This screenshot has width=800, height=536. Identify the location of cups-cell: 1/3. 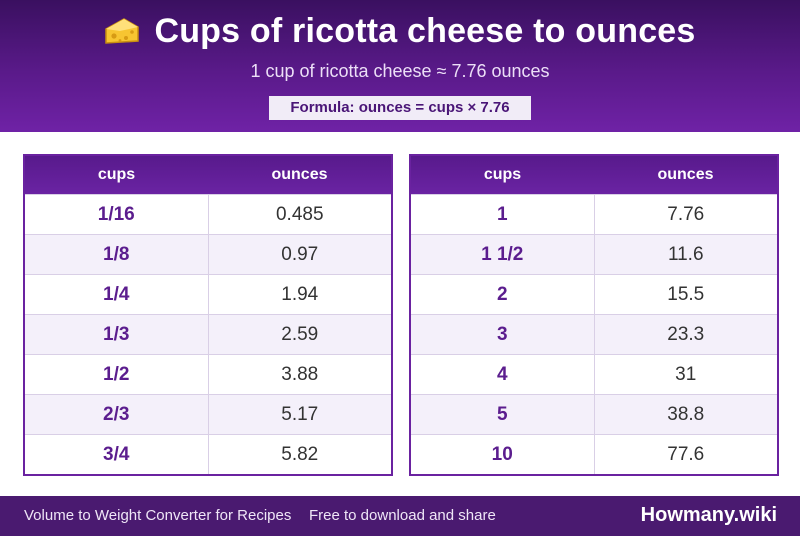
(117, 334).